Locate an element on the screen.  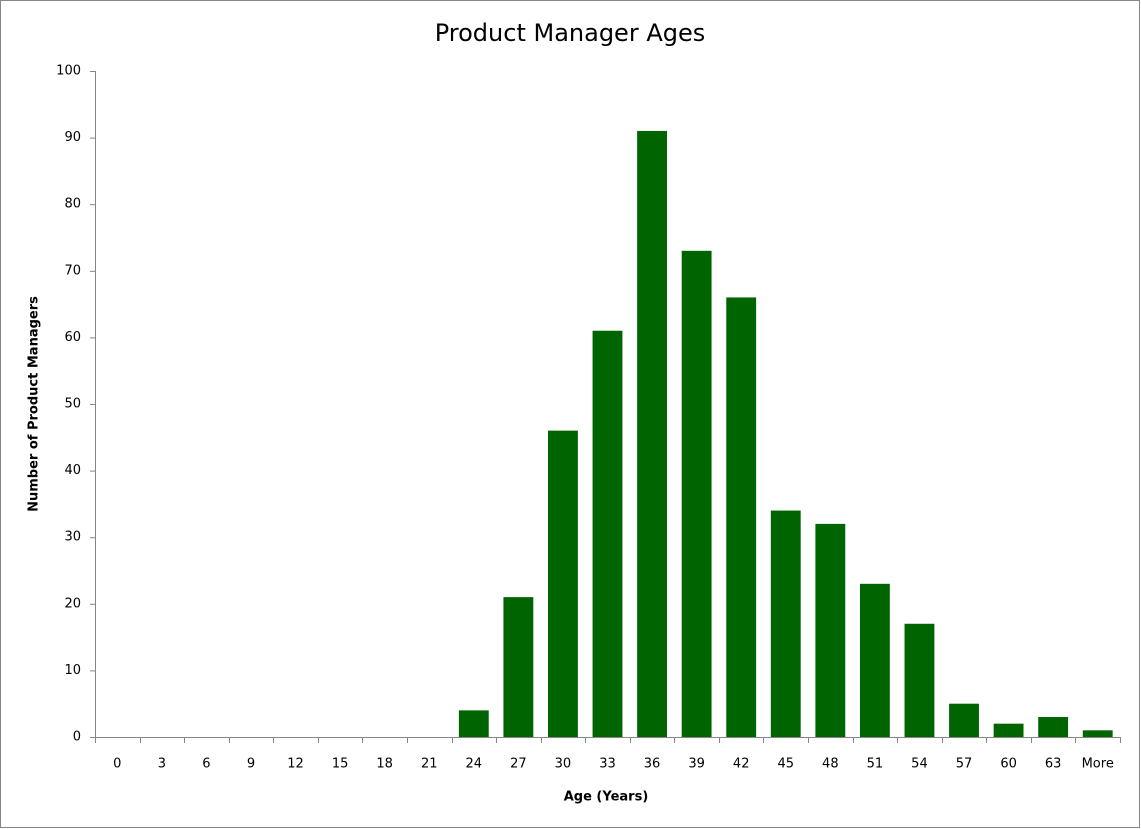
x-tick-label: 45 is located at coordinates (785, 764).